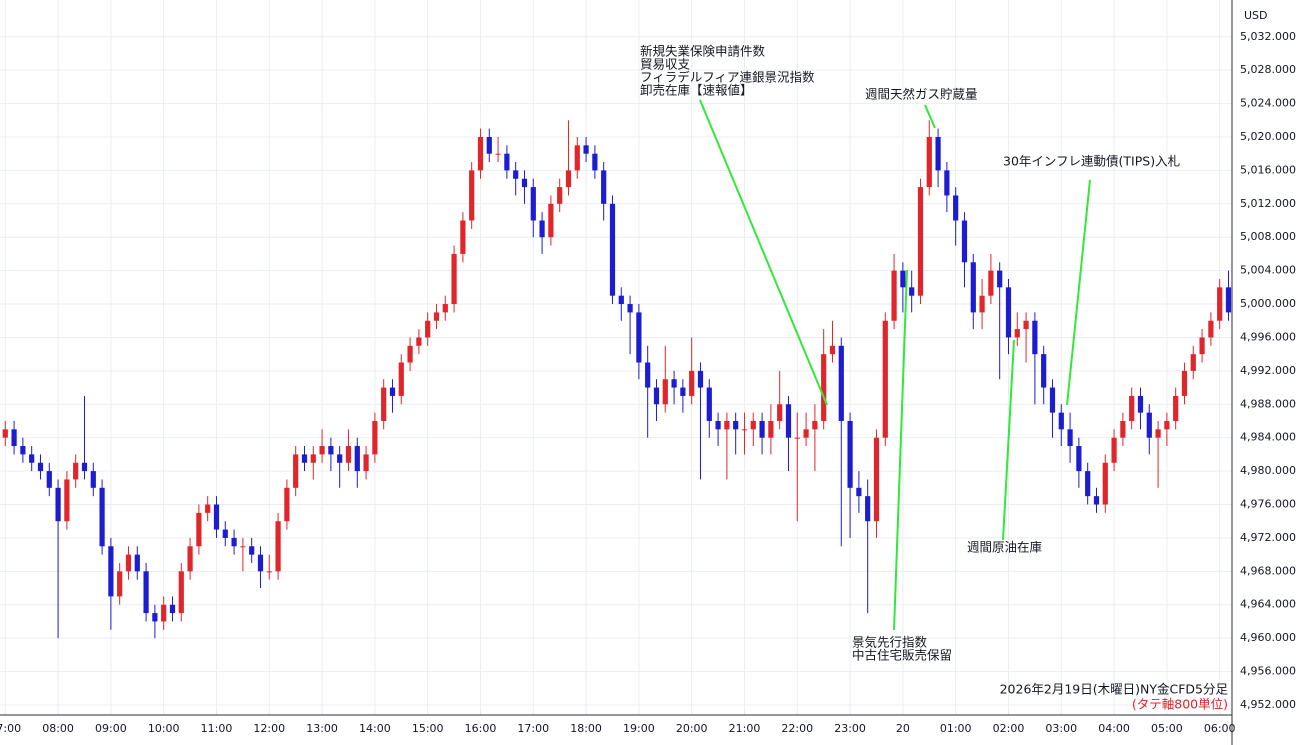  I want to click on annotation-text: 貿易収支, so click(665, 64).